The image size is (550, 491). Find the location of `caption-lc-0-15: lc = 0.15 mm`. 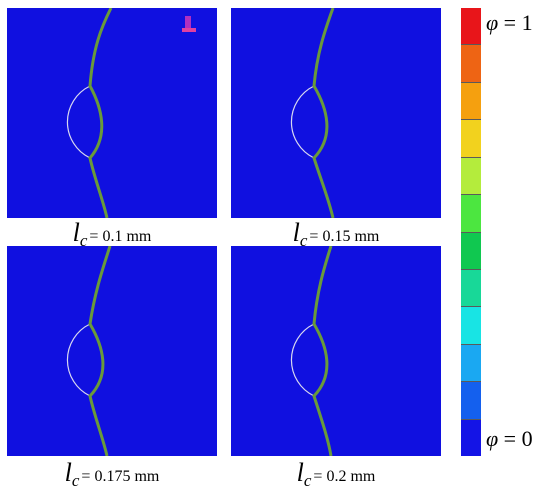

caption-lc-0-15: lc = 0.15 mm is located at coordinates (336, 234).